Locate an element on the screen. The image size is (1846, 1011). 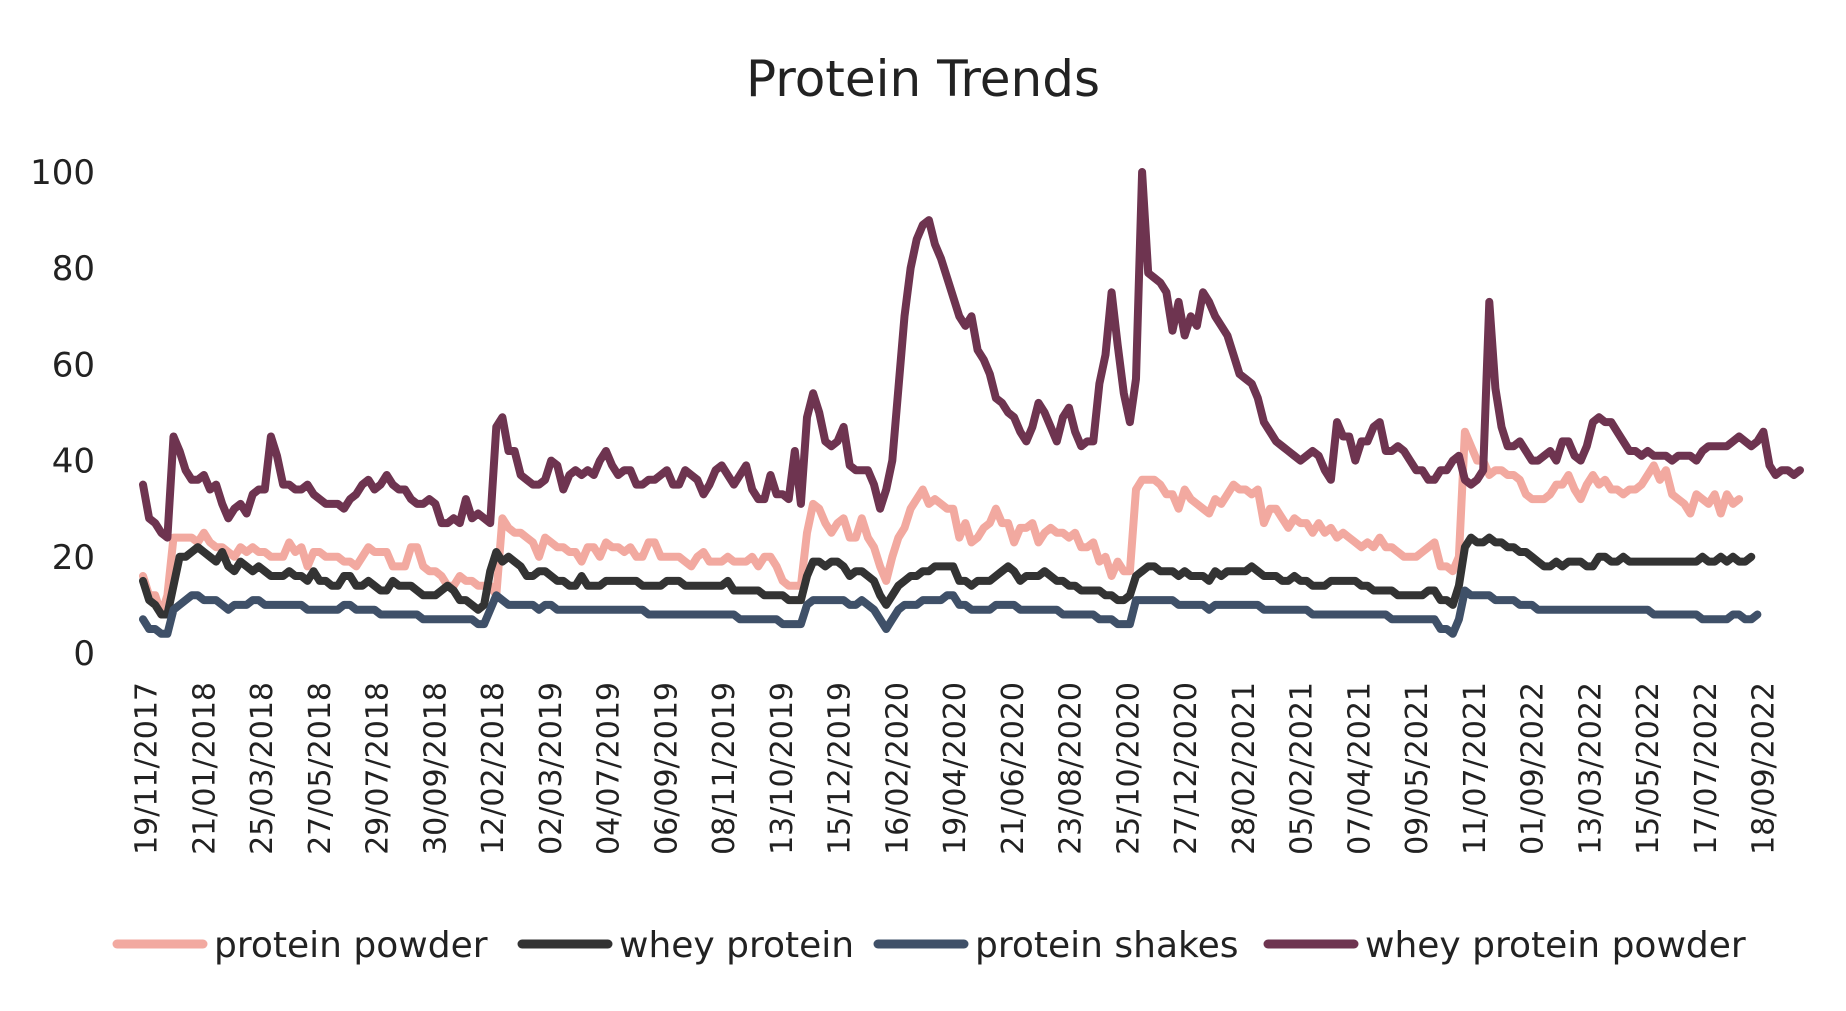
y-tick-label: 20 is located at coordinates (73, 558).